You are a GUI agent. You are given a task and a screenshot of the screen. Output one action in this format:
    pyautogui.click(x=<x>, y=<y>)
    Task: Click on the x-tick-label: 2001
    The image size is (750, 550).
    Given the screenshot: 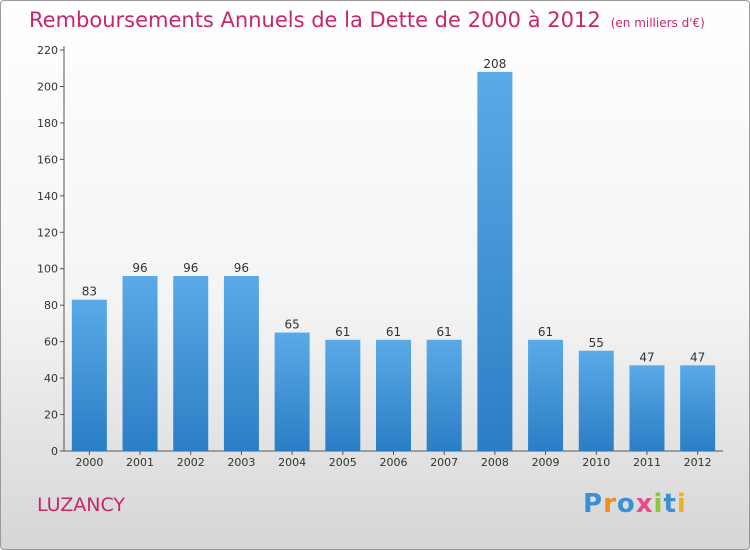 What is the action you would take?
    pyautogui.click(x=140, y=462)
    